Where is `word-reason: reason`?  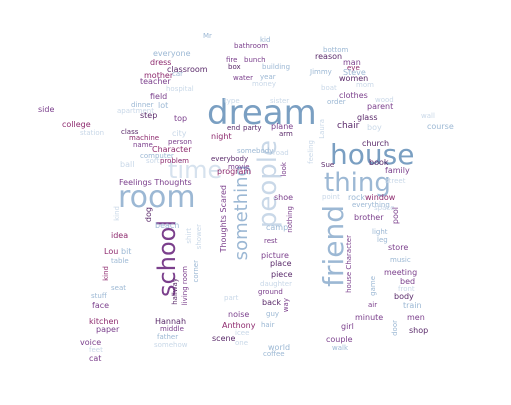
word-reason: reason is located at coordinates (329, 56).